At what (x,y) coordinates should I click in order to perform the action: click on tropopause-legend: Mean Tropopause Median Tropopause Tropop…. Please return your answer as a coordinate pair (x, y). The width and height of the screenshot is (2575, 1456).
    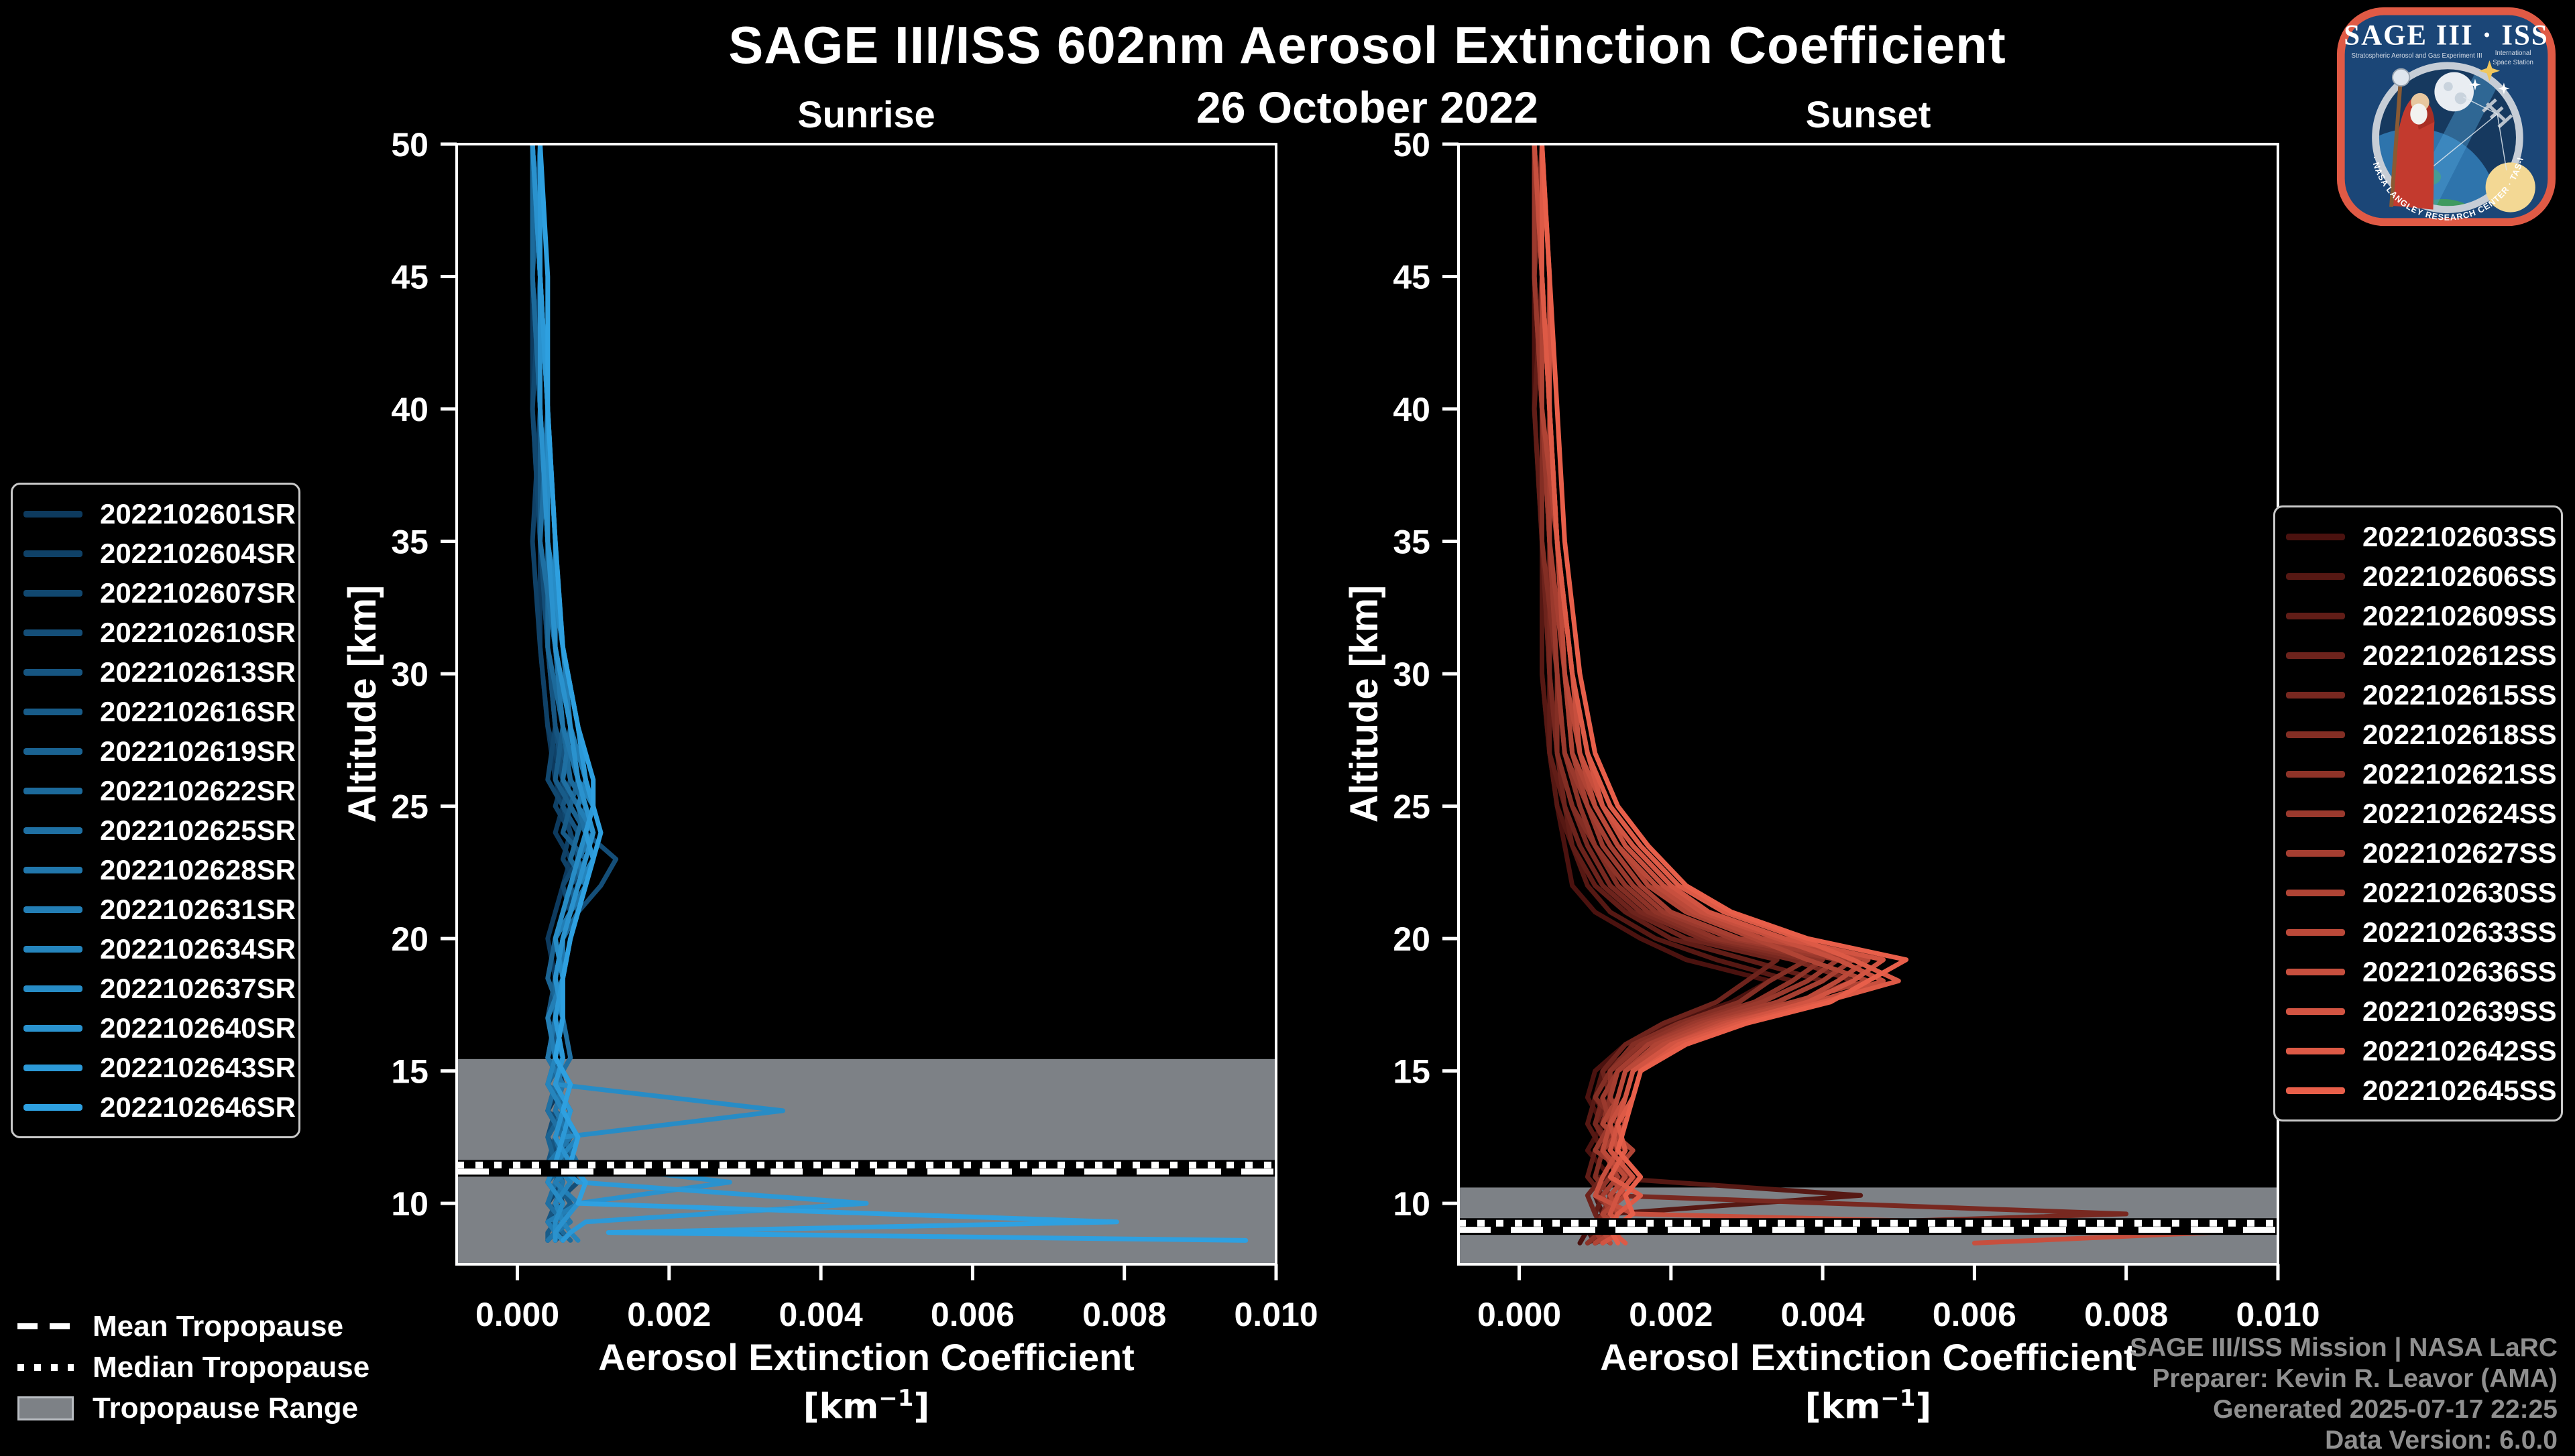
    Looking at the image, I should click on (193, 1367).